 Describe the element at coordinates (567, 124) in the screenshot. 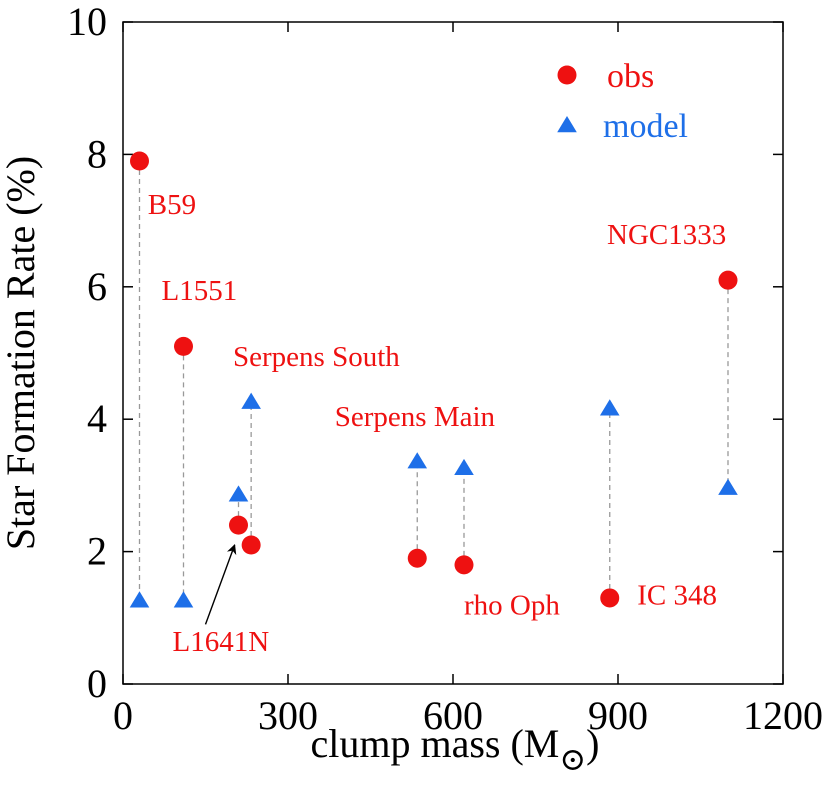

I see `legend-model-marker` at that location.